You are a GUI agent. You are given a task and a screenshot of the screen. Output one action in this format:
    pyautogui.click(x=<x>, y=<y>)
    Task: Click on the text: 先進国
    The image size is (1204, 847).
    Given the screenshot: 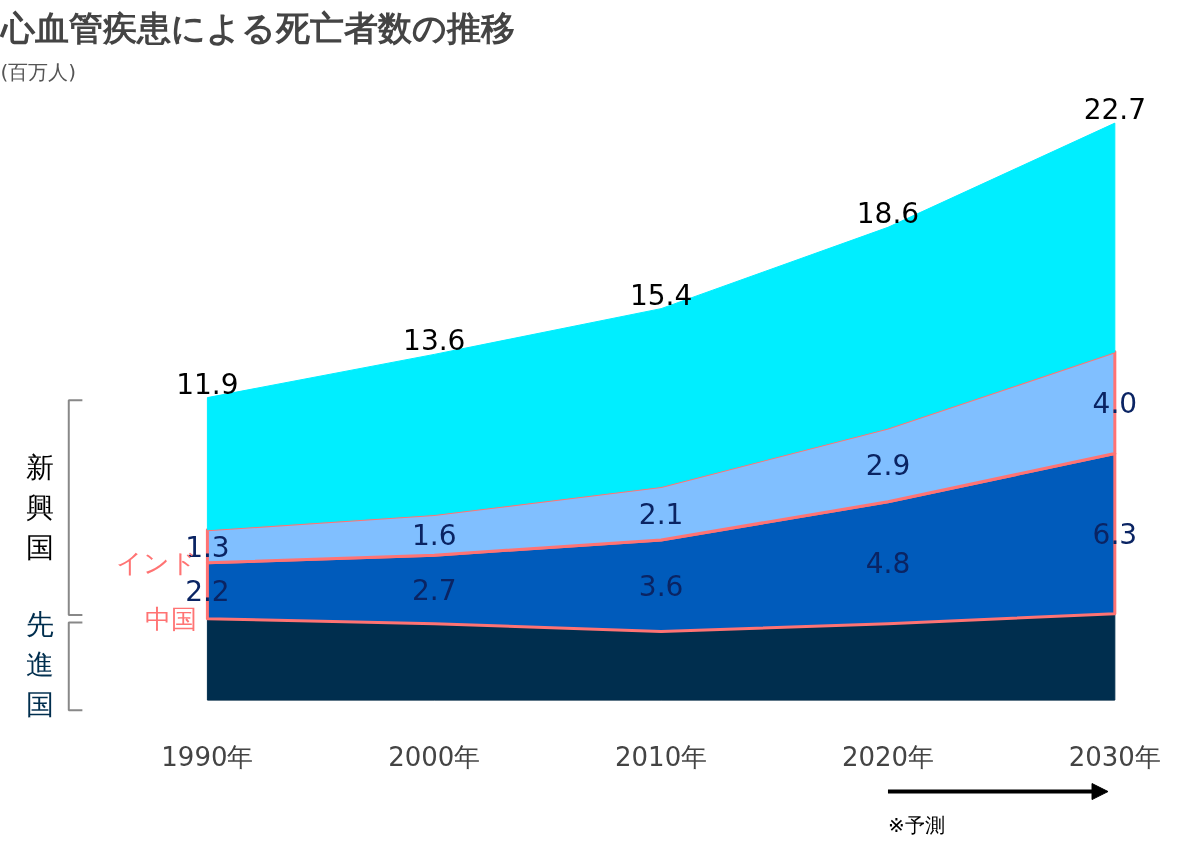 What is the action you would take?
    pyautogui.click(x=39, y=664)
    